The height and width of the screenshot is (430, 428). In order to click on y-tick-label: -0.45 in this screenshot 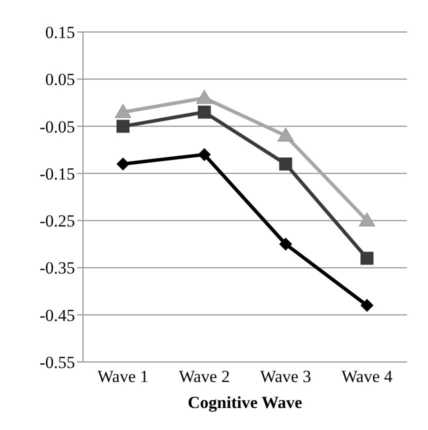, I will do `click(57, 315)`.